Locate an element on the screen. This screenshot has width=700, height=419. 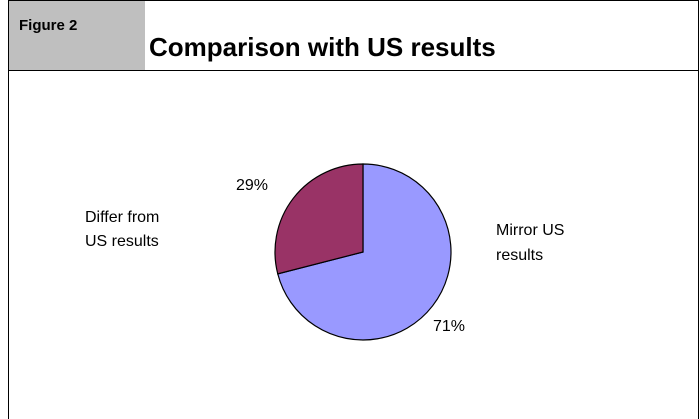
slice-value-label-differ: 29% is located at coordinates (252, 185).